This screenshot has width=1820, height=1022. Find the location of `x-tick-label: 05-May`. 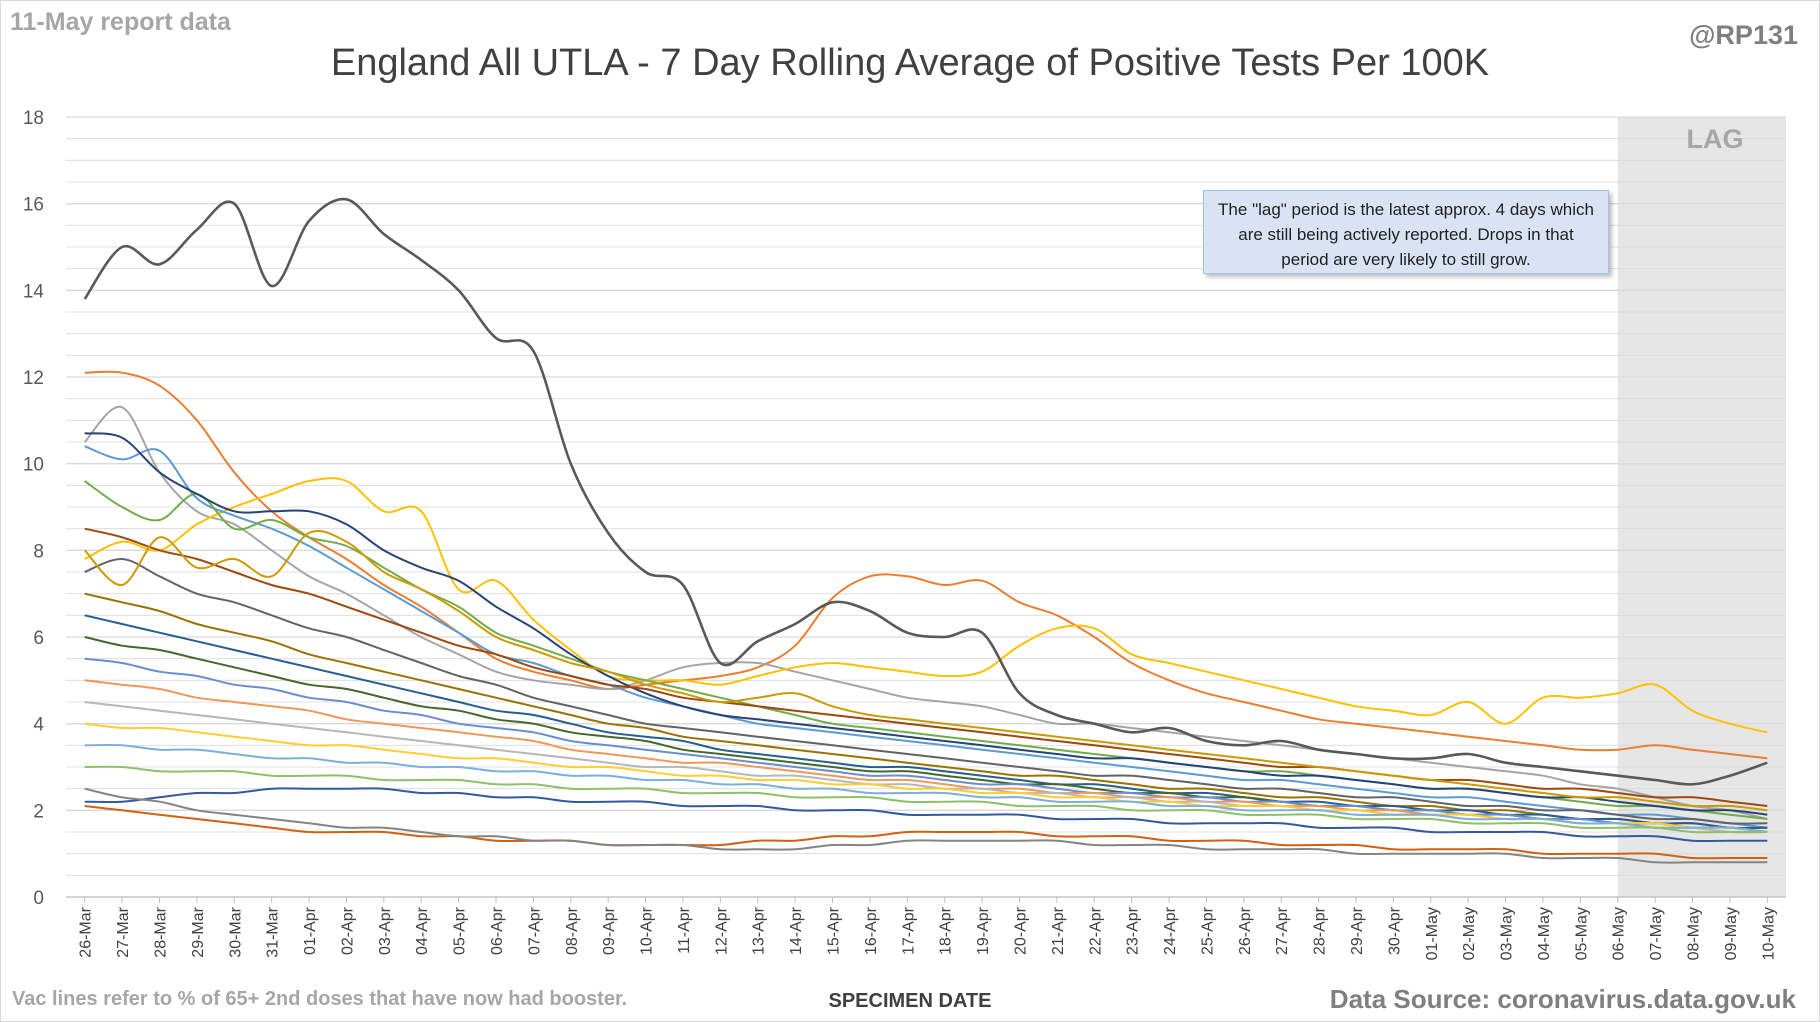

x-tick-label: 05-May is located at coordinates (1581, 933).